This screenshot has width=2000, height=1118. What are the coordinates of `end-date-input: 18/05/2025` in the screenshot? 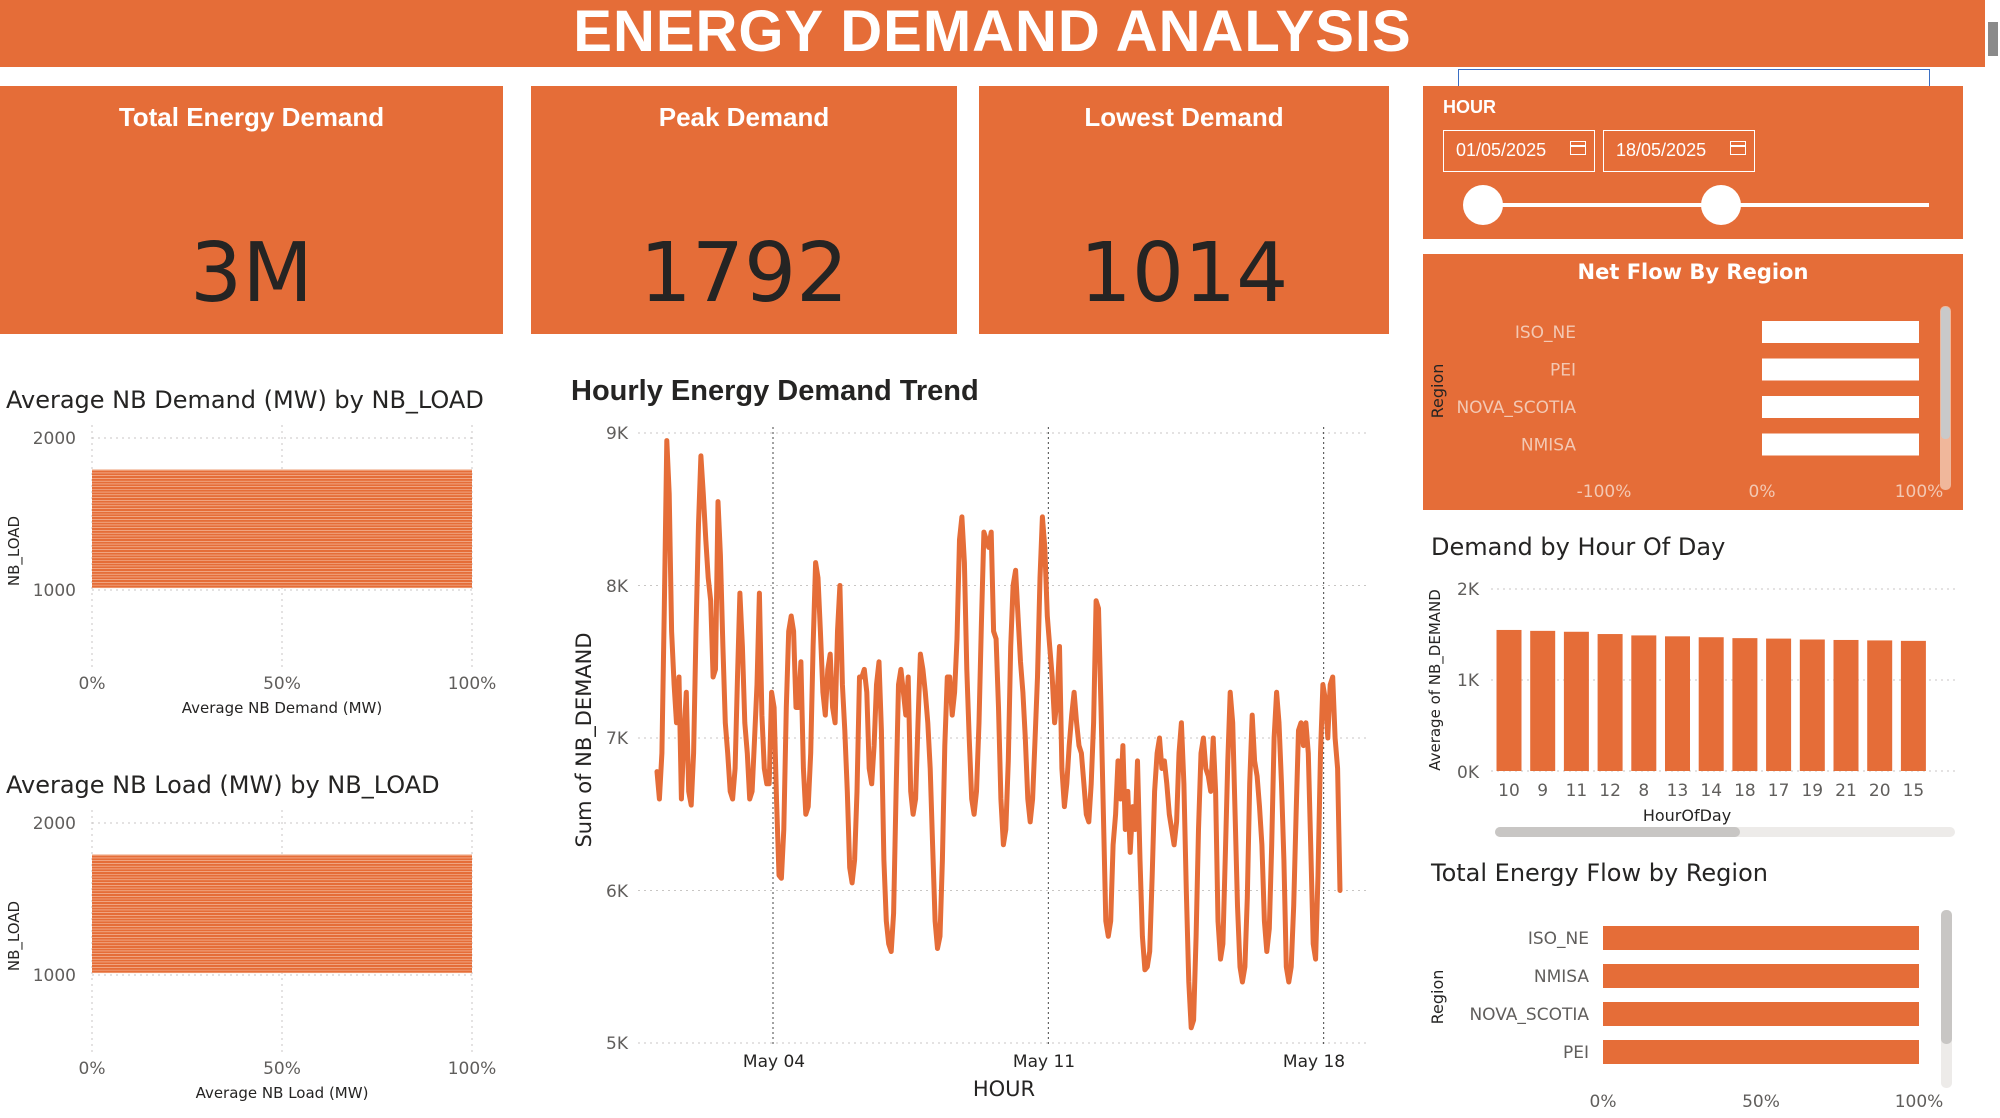 It's located at (1679, 151).